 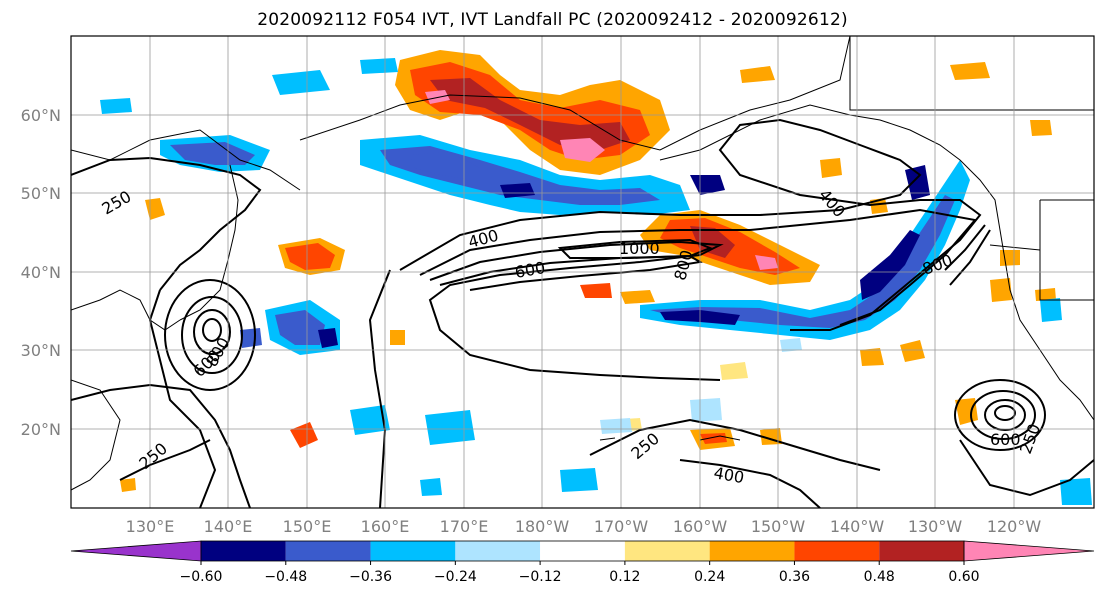 What do you see at coordinates (1005, 439) in the screenshot?
I see `contour-label: 600` at bounding box center [1005, 439].